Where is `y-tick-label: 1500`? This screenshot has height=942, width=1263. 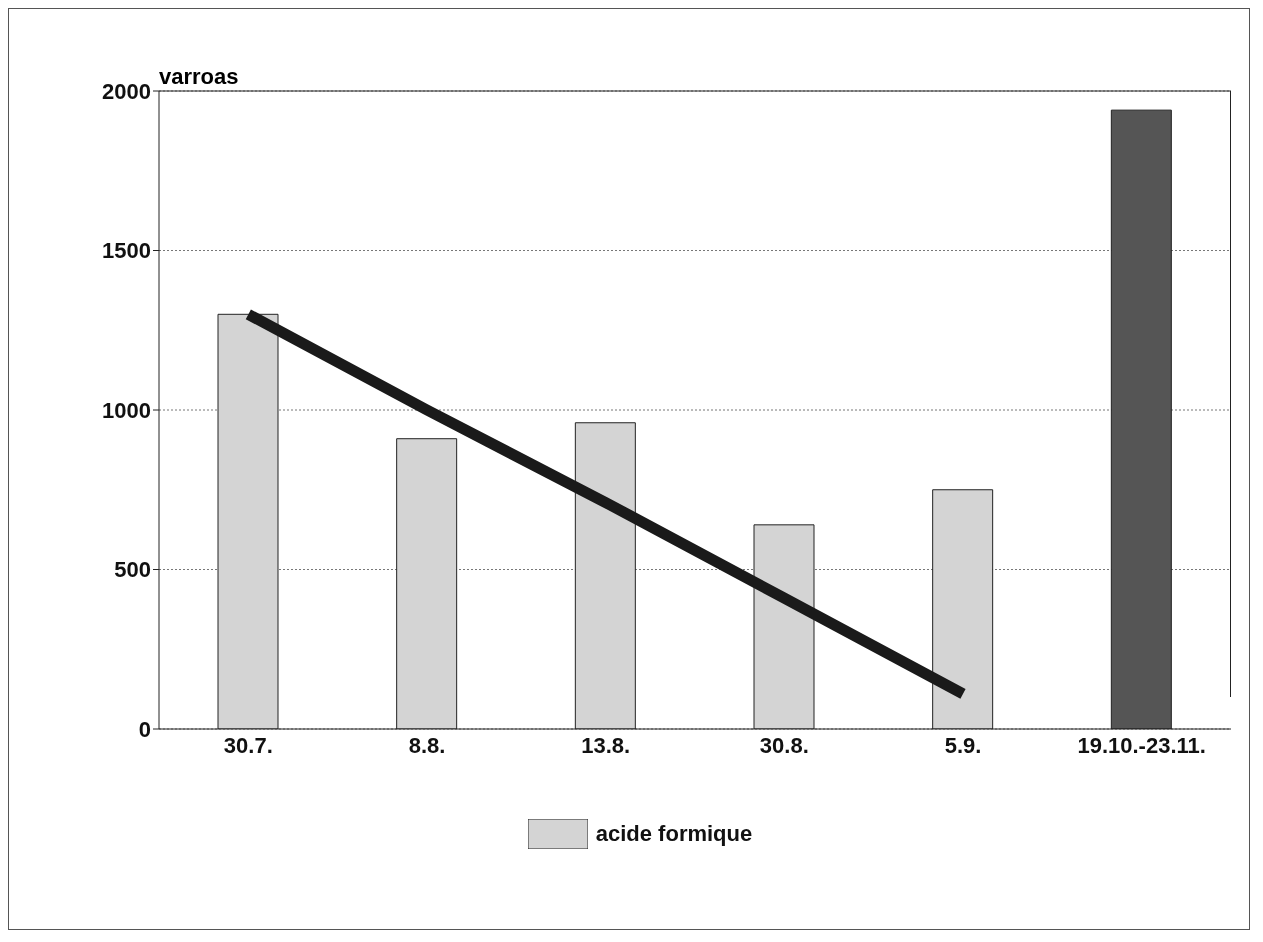
y-tick-label: 1500 is located at coordinates (126, 251).